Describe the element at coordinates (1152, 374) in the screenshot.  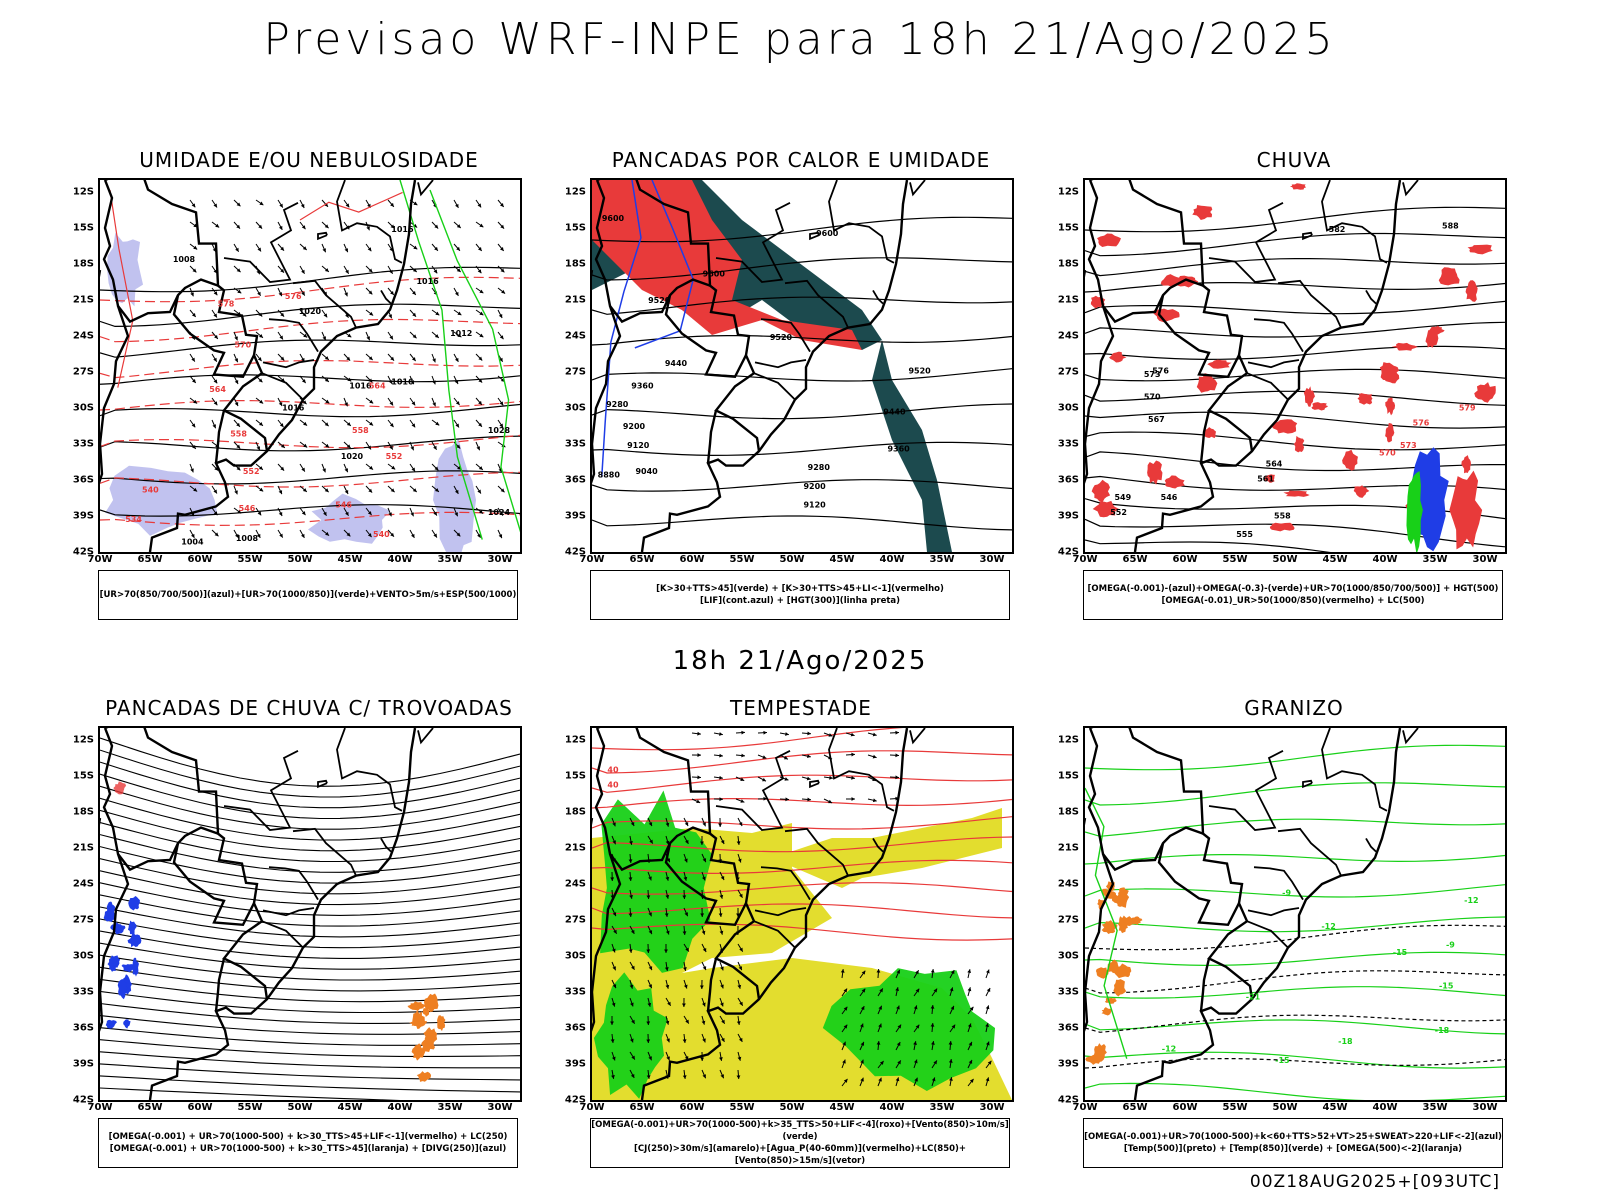
I see `contour-label: 573` at that location.